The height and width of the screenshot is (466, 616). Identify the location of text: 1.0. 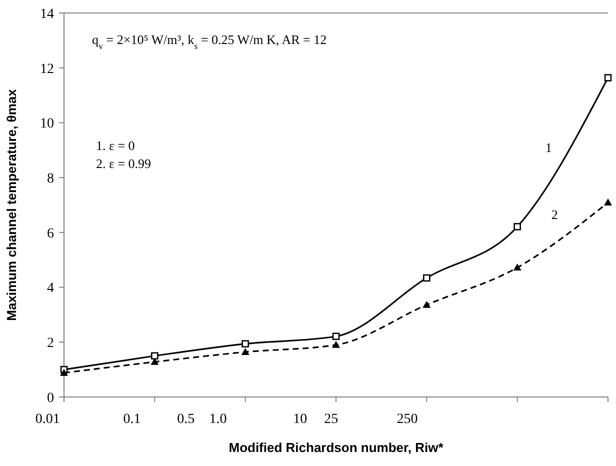
(218, 419).